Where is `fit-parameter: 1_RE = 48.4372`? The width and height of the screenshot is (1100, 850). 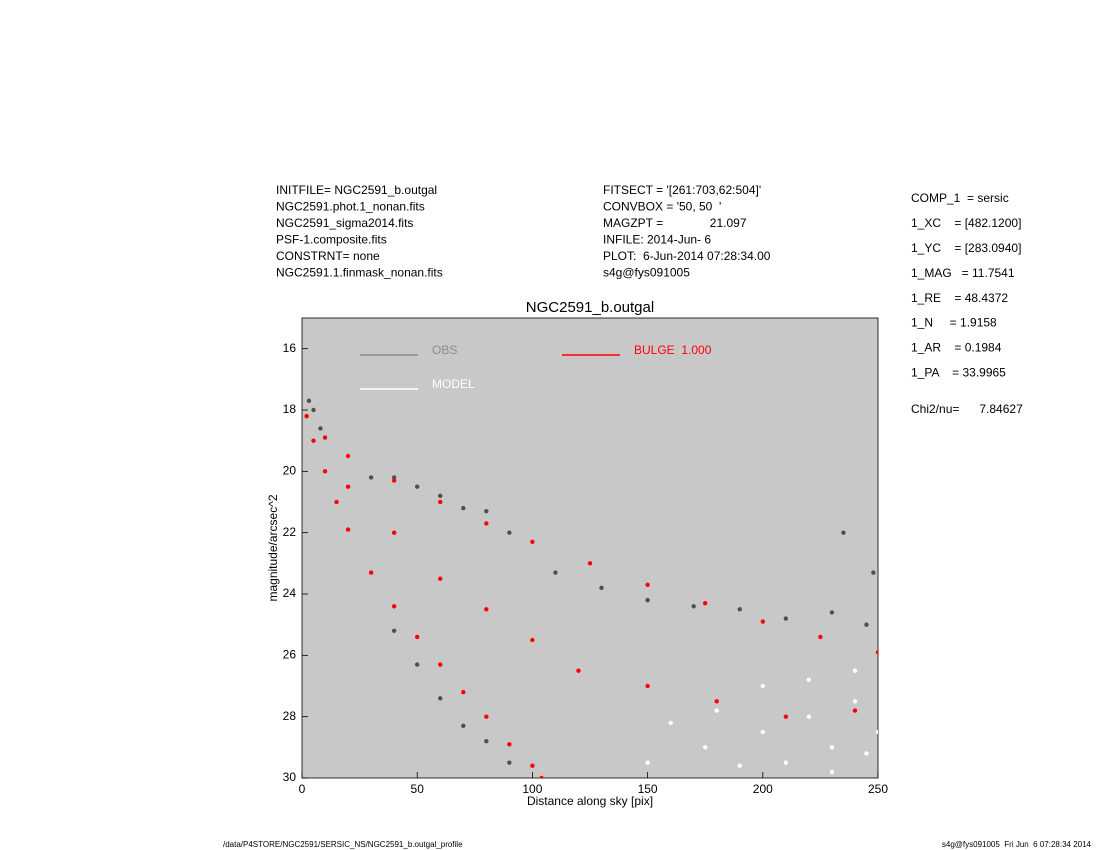
fit-parameter: 1_RE = 48.4372 is located at coordinates (959, 298).